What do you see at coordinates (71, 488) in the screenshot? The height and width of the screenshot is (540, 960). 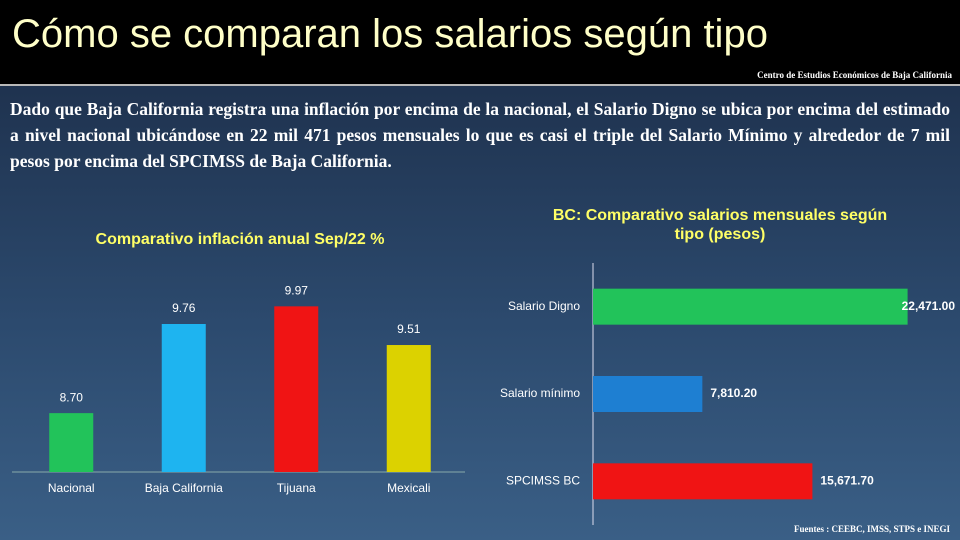 I see `x-tick-label: Nacional` at bounding box center [71, 488].